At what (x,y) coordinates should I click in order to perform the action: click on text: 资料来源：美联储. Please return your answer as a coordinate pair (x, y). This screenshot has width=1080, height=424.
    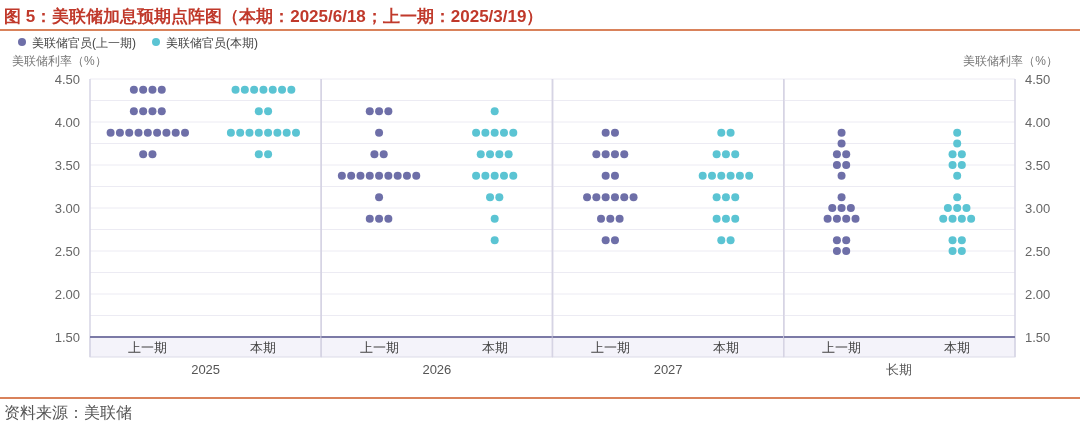
    Looking at the image, I should click on (68, 412).